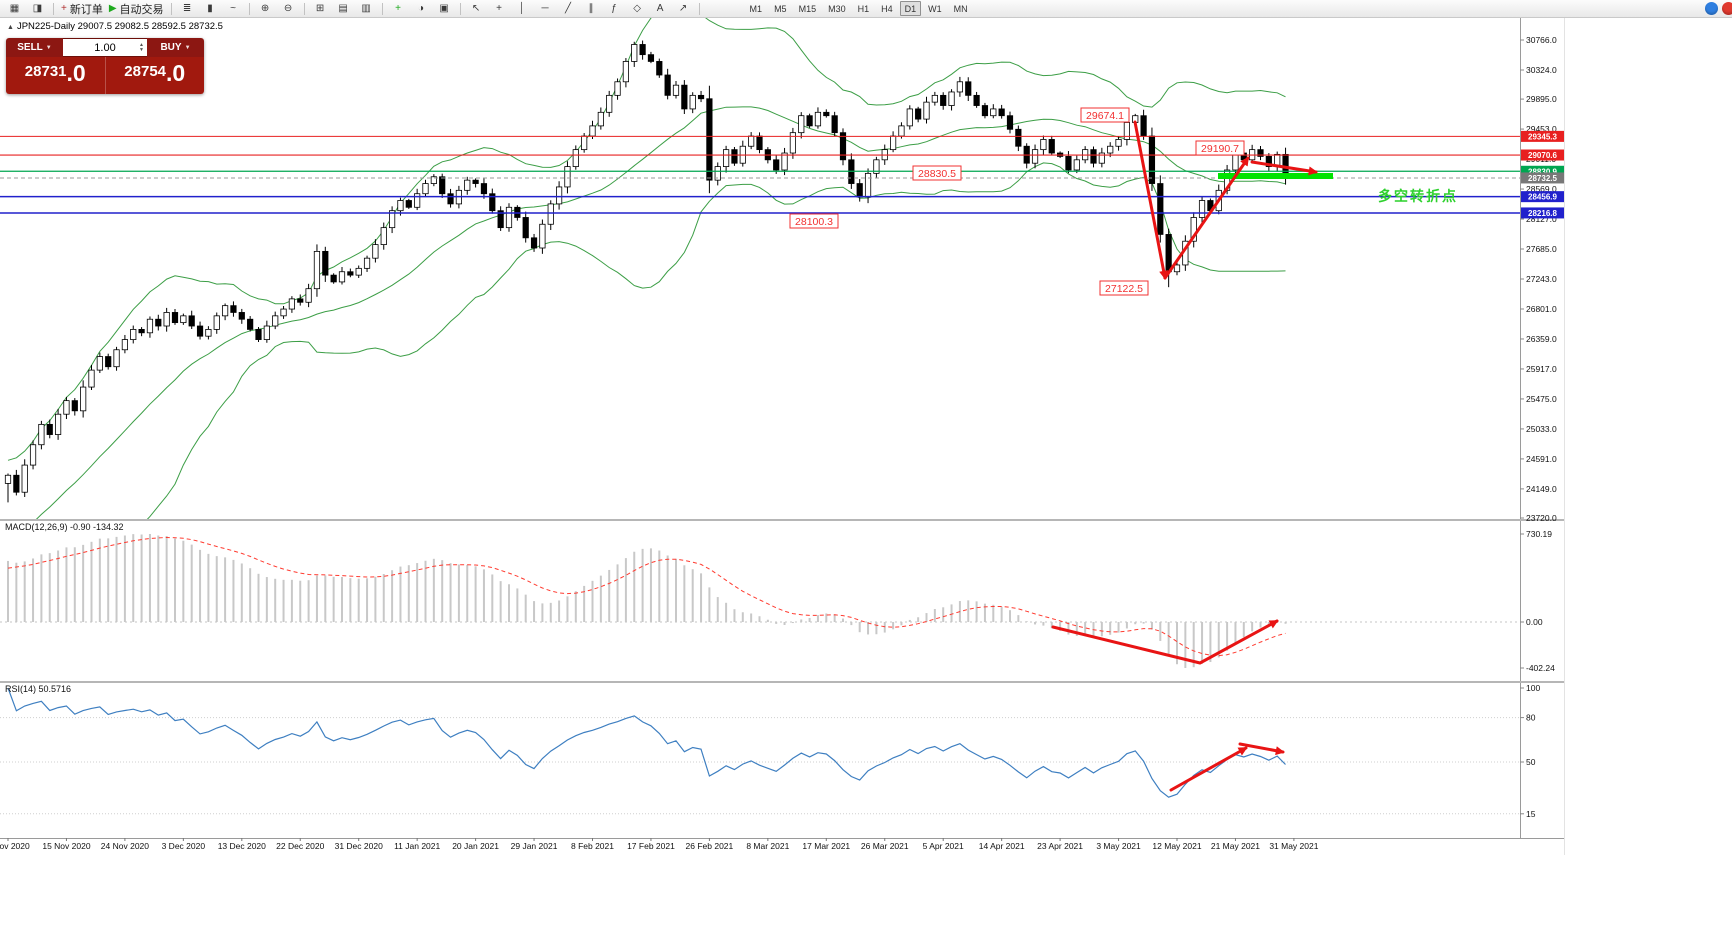  Describe the element at coordinates (1235, 846) in the screenshot. I see `svg-text: 21 May 2021` at that location.